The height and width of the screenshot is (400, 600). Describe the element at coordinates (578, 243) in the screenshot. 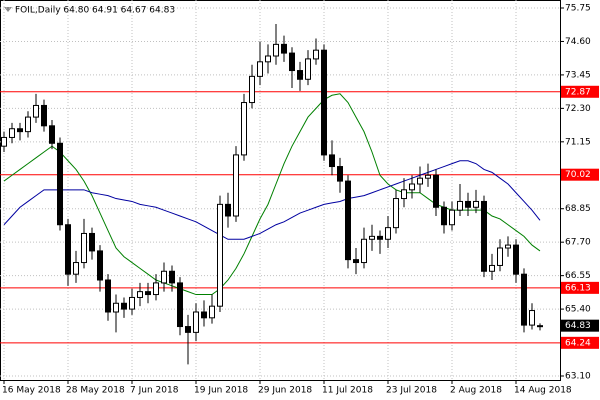

I see `y-tick-label: 67.70` at that location.